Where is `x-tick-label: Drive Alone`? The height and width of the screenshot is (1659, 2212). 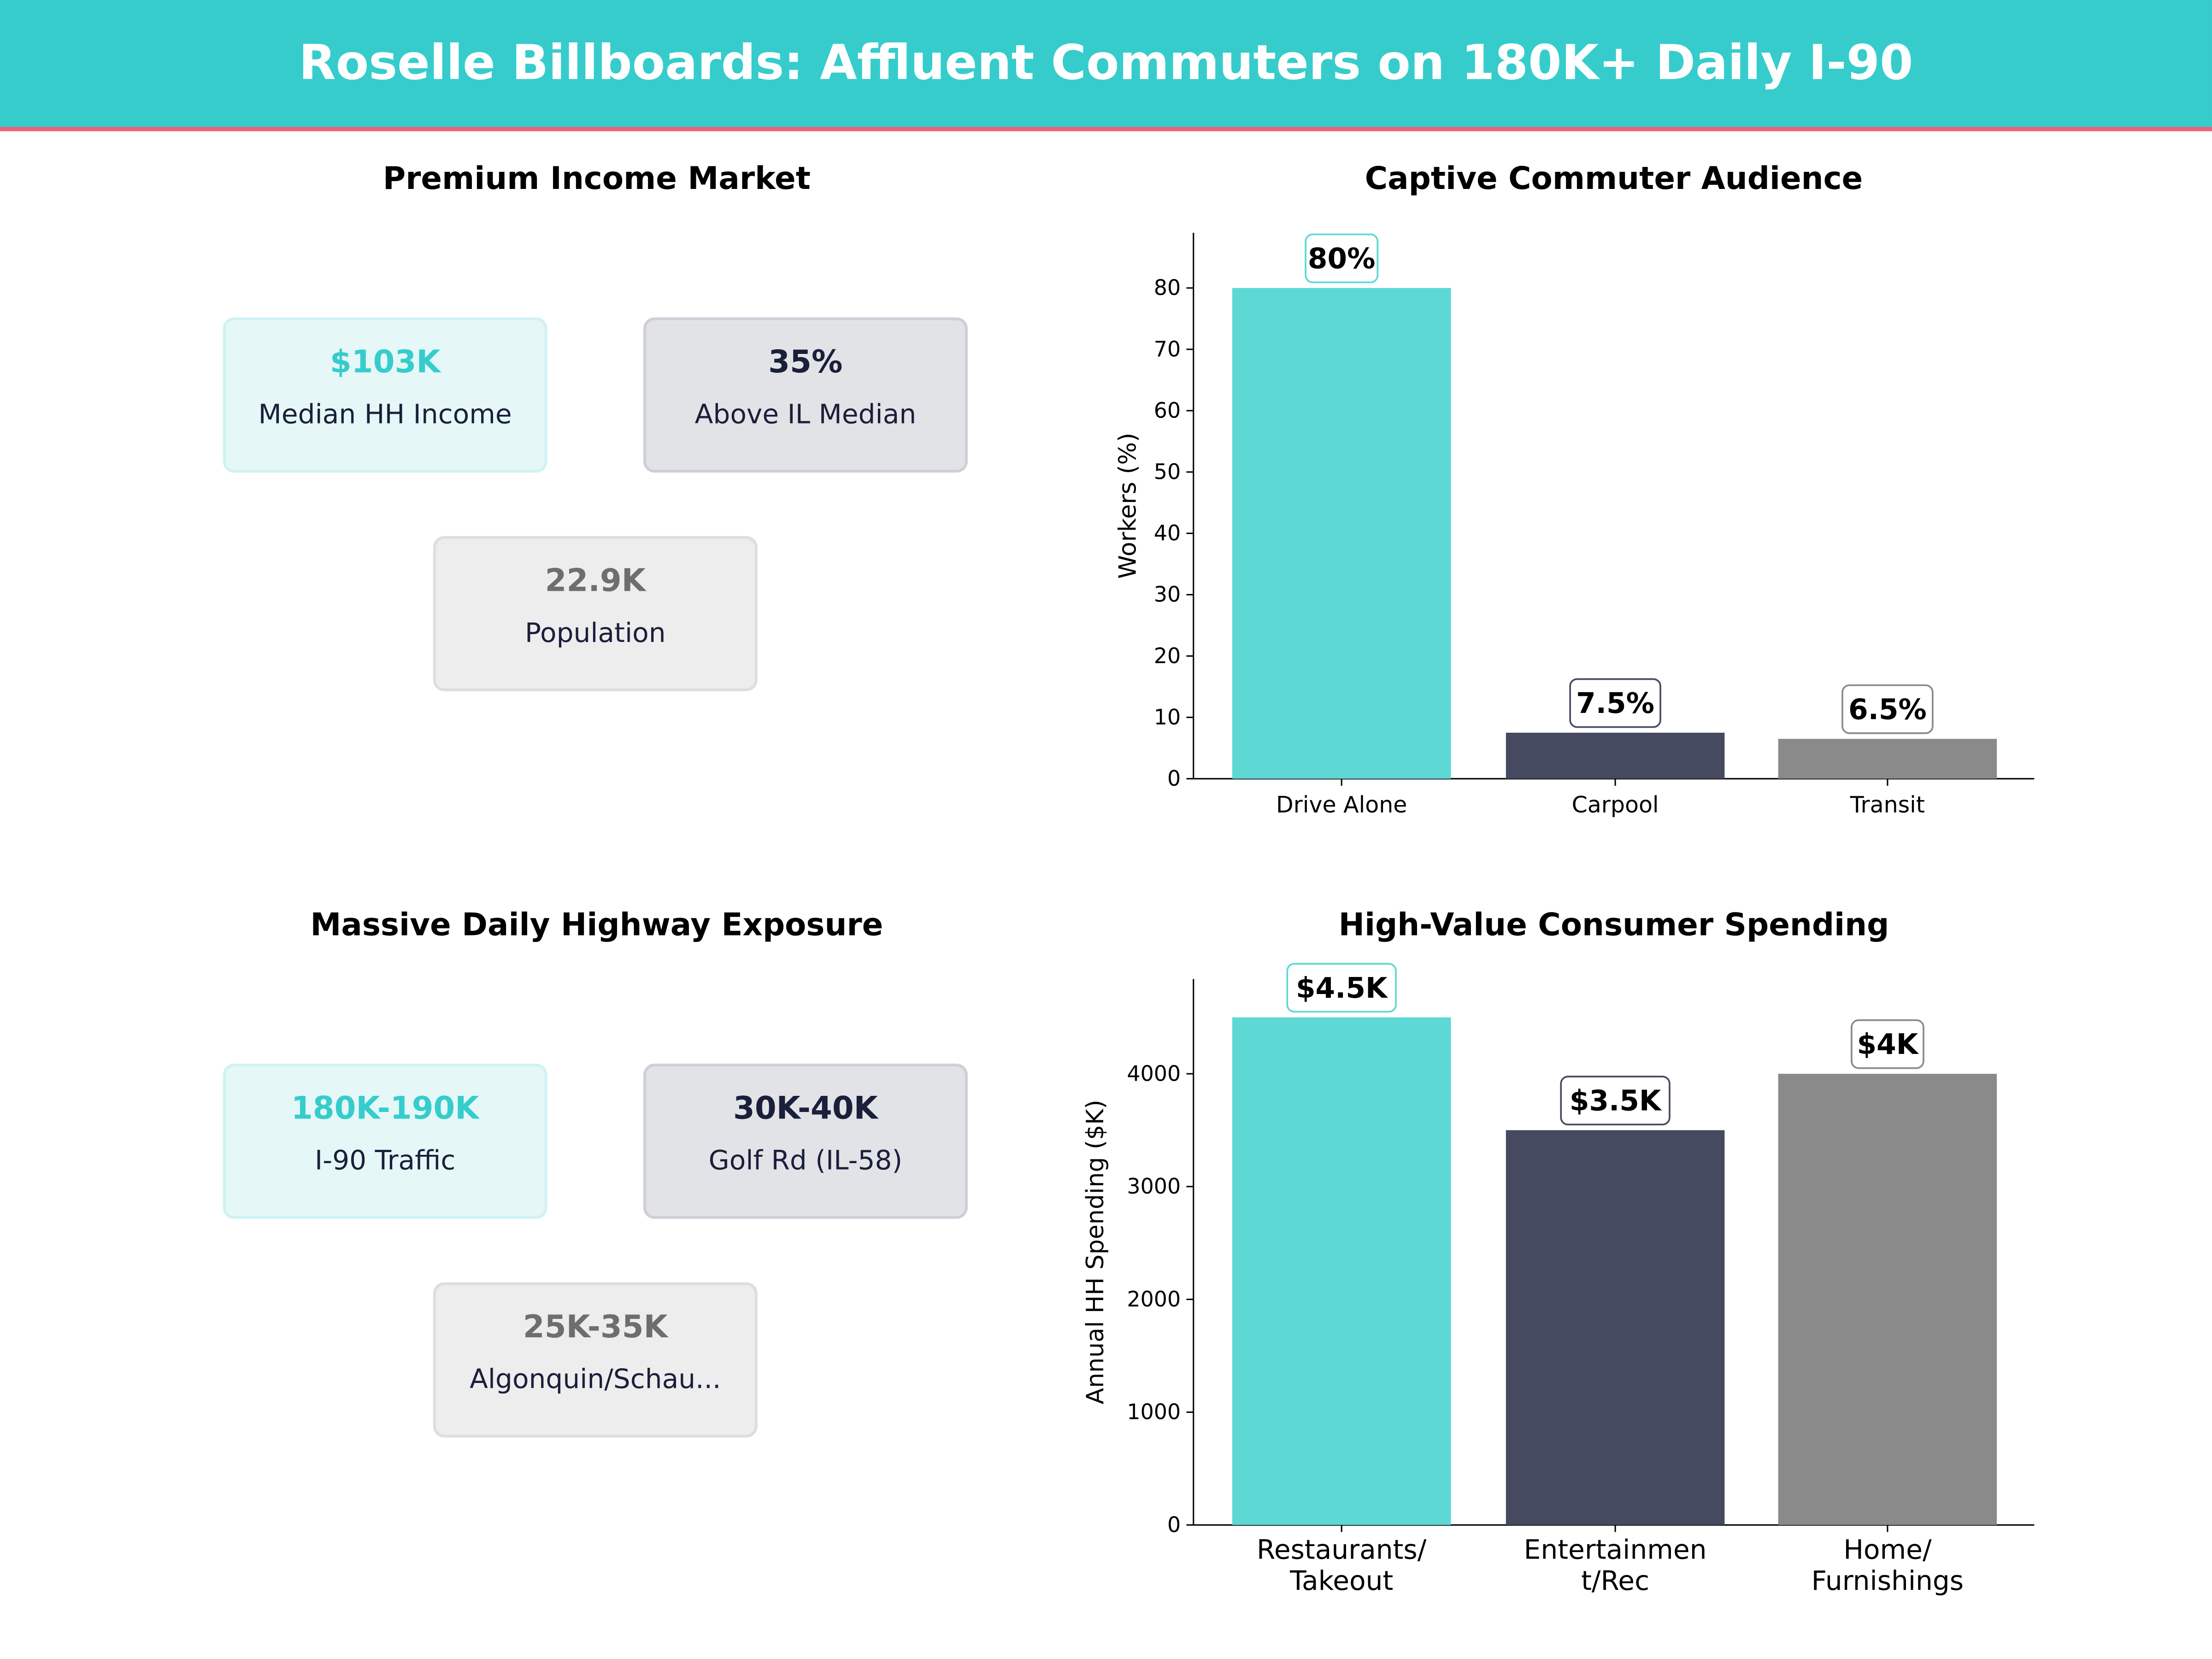 x-tick-label: Drive Alone is located at coordinates (1341, 805).